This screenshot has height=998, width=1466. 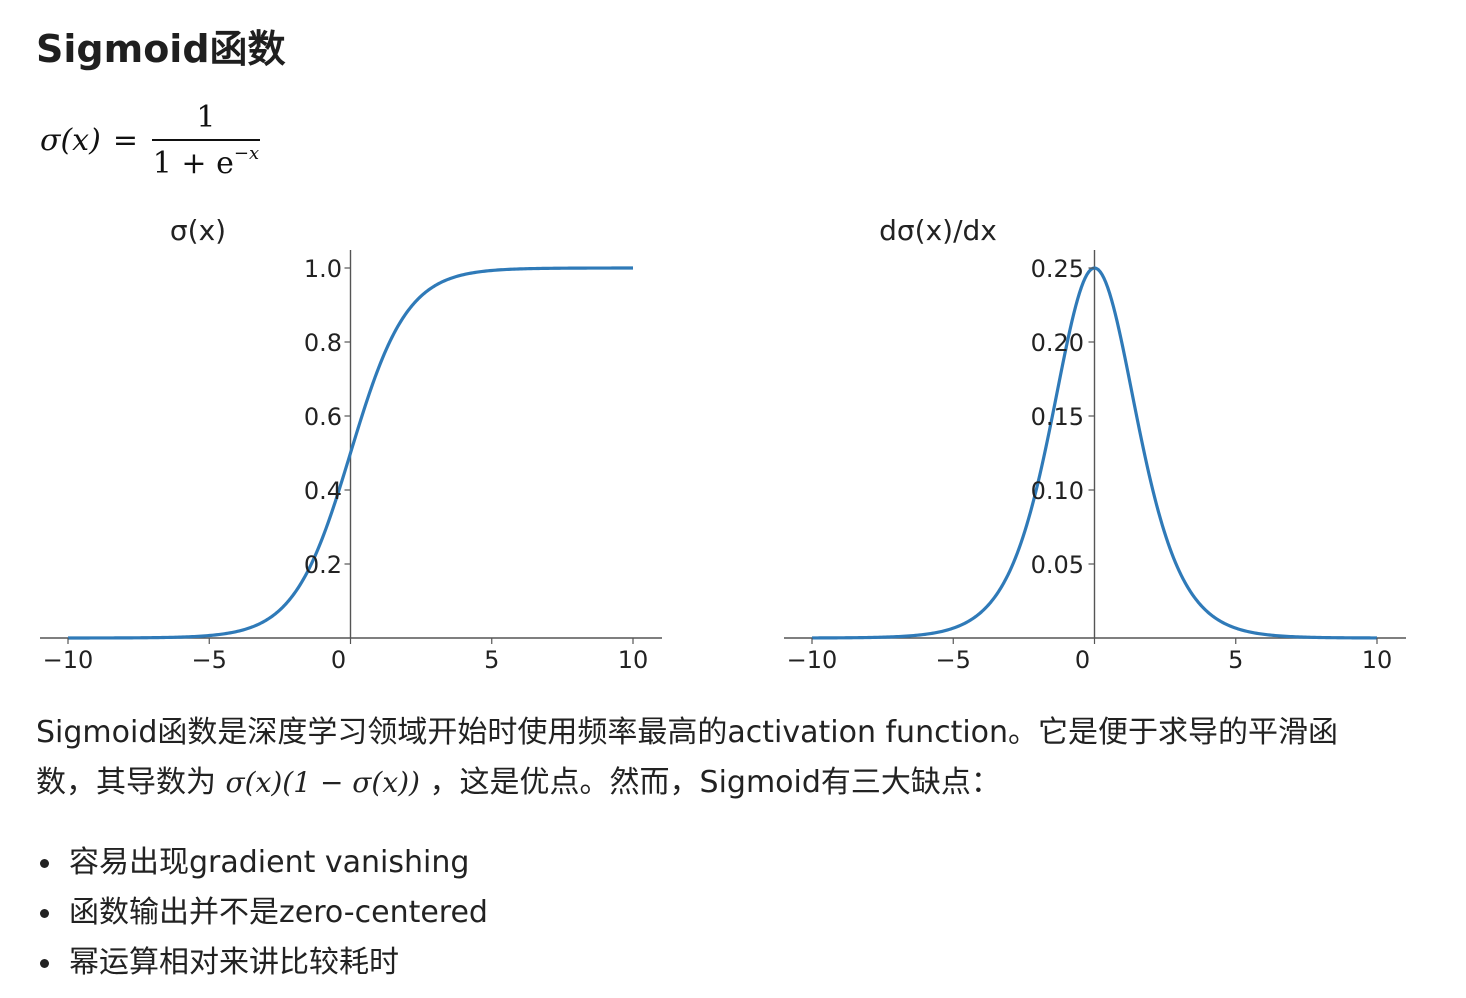 I want to click on y-tick-label: 1.0, so click(x=323, y=269).